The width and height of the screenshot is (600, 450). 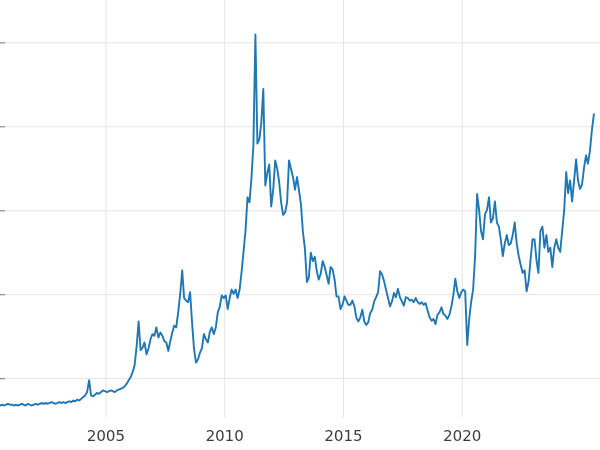 What do you see at coordinates (462, 436) in the screenshot?
I see `x-axis-tick-label: 2020` at bounding box center [462, 436].